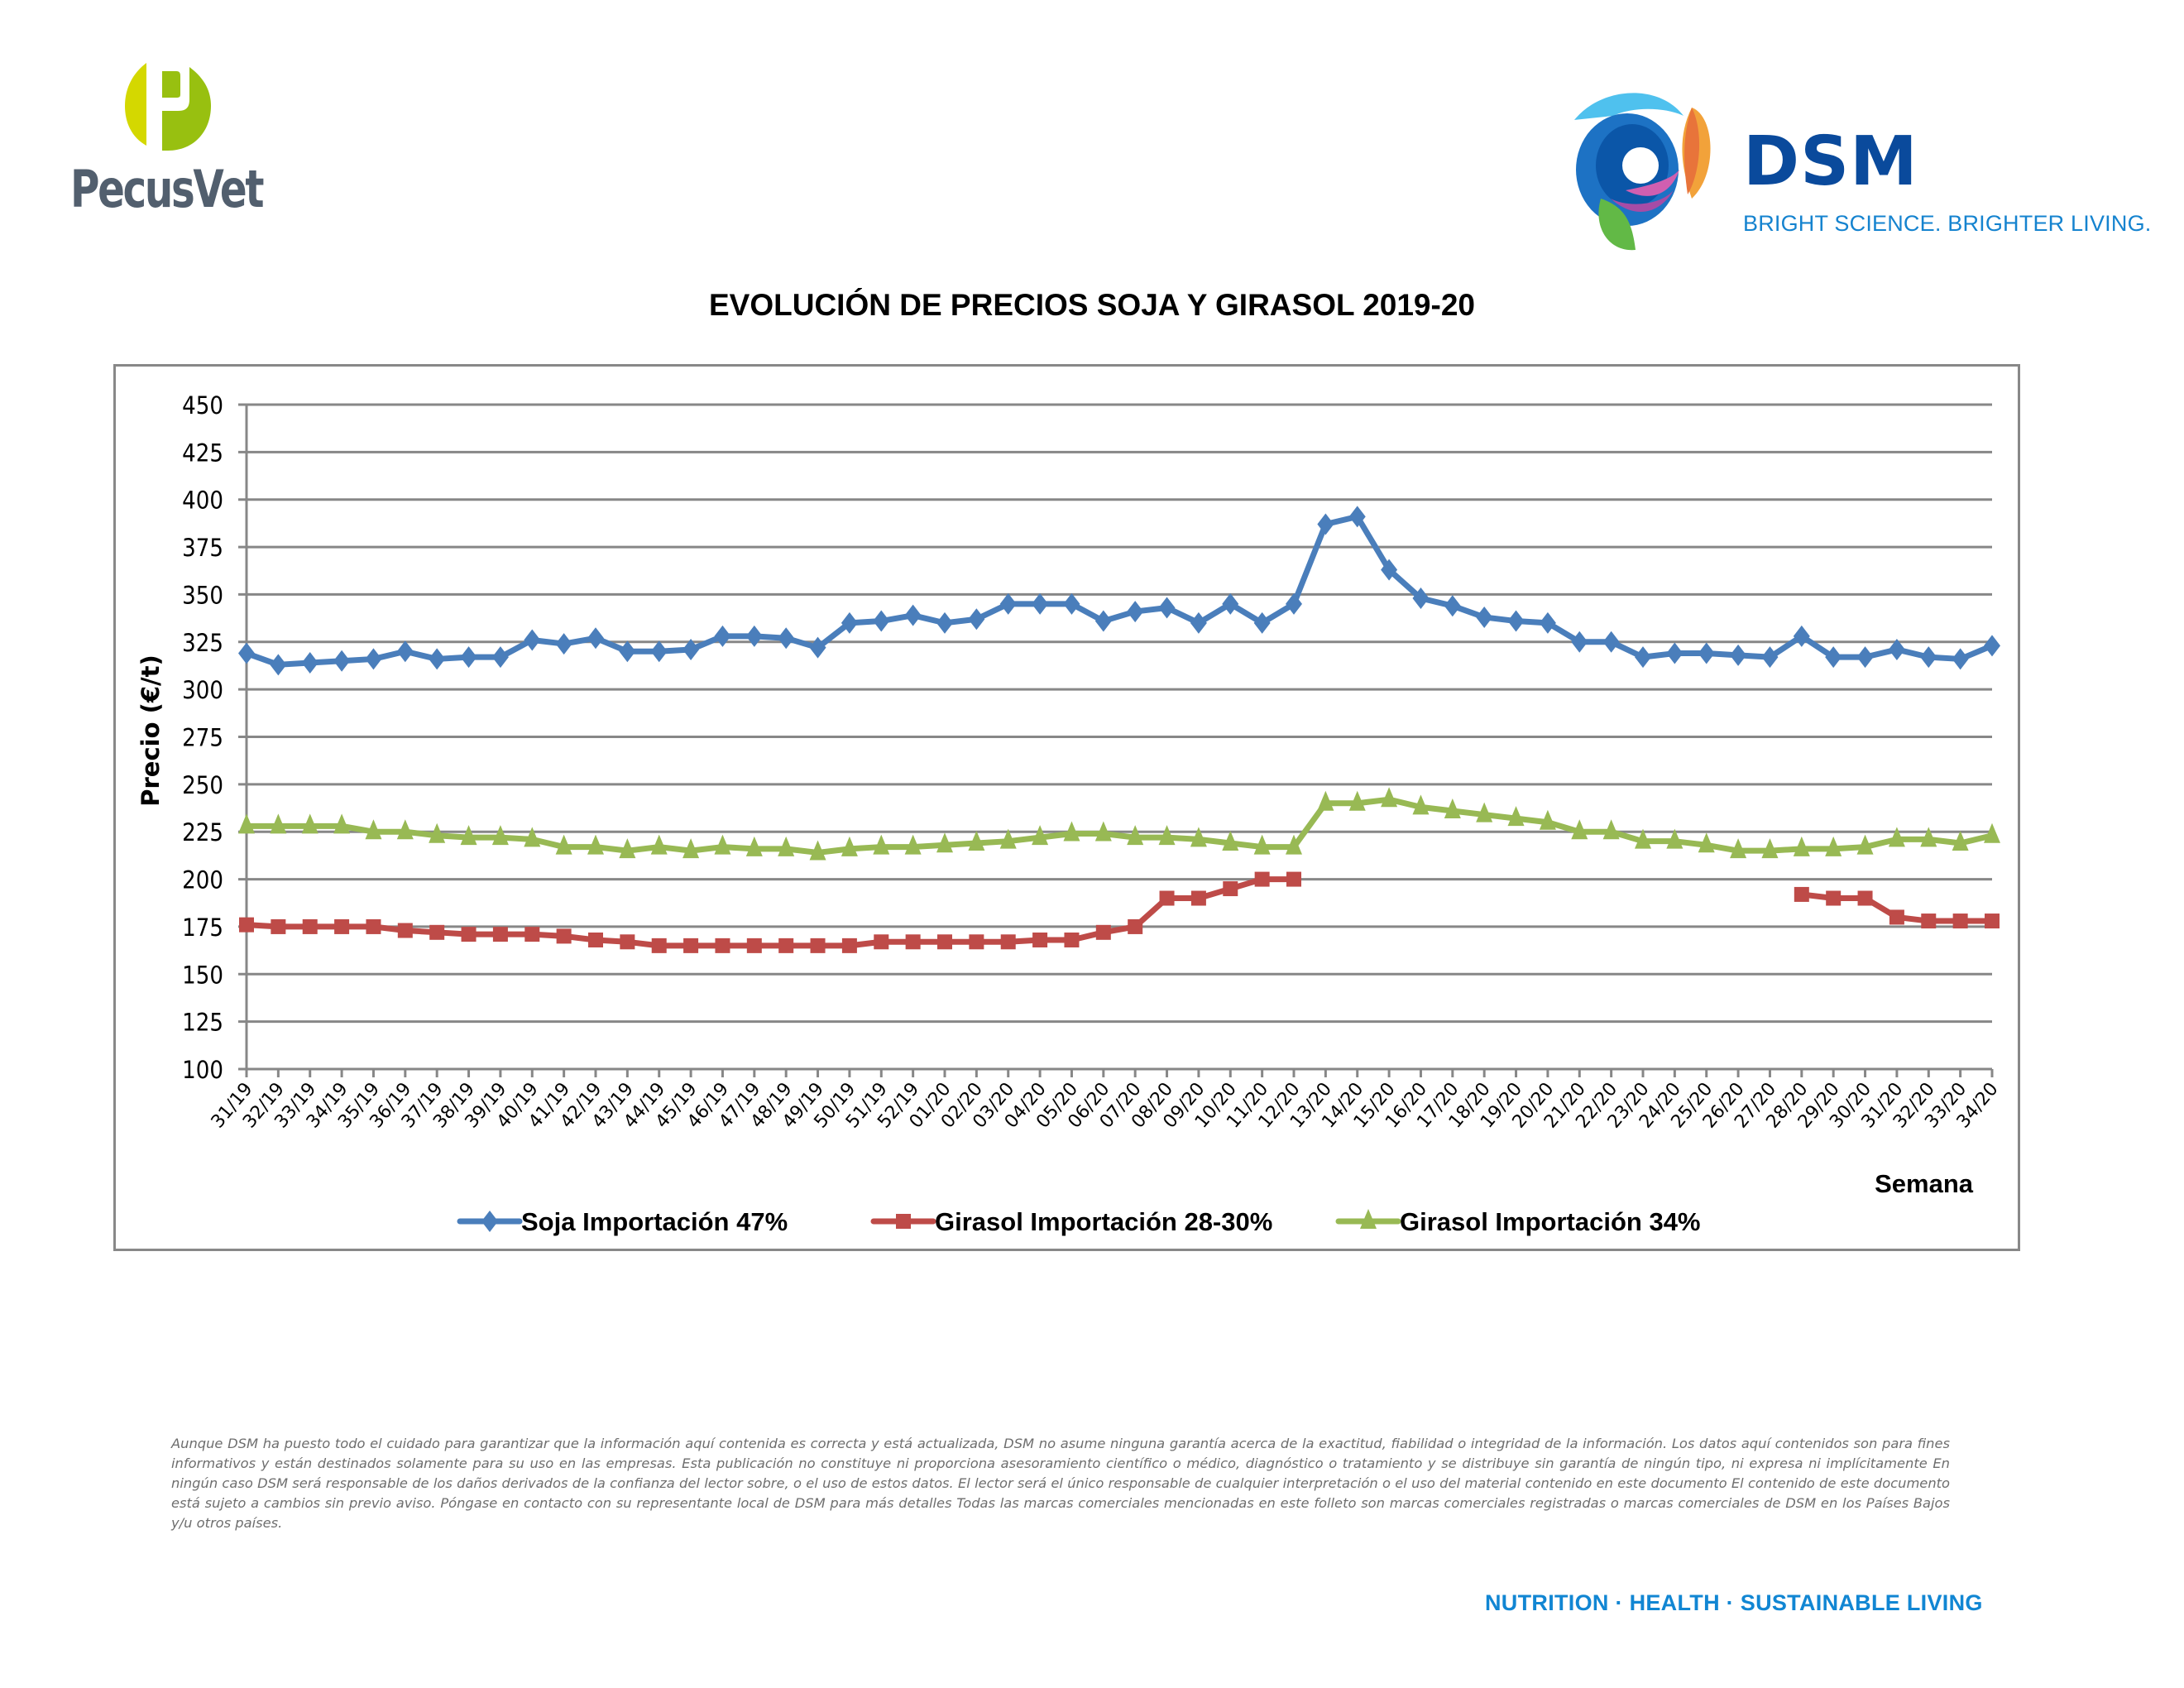  I want to click on y-tick-label: 425, so click(202, 453).